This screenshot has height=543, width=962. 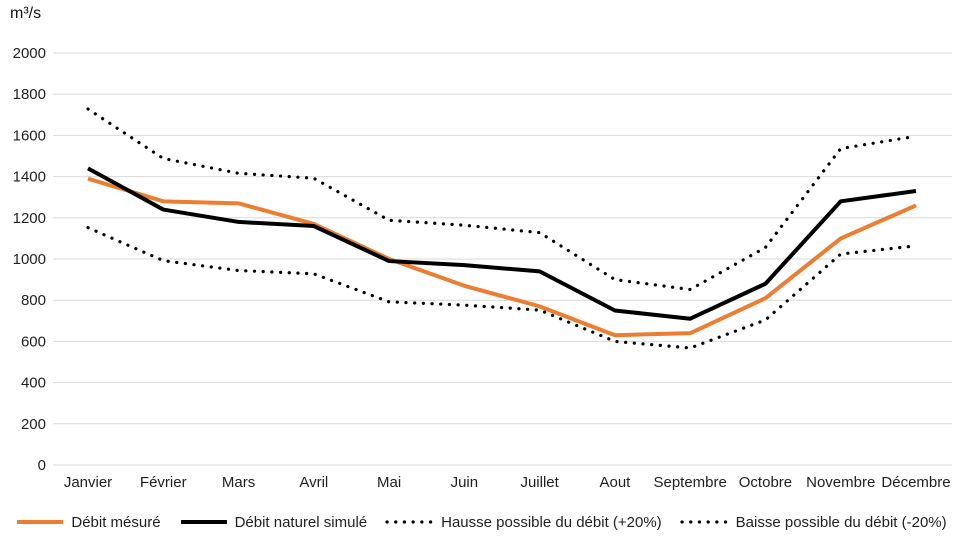 What do you see at coordinates (29, 94) in the screenshot?
I see `y-tick-label: 1800` at bounding box center [29, 94].